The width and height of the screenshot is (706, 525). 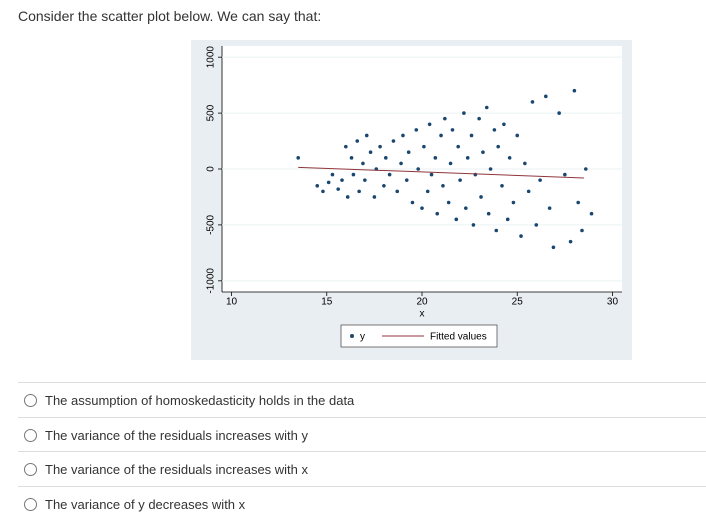 I want to click on y-tick-label: 1000, so click(x=211, y=57).